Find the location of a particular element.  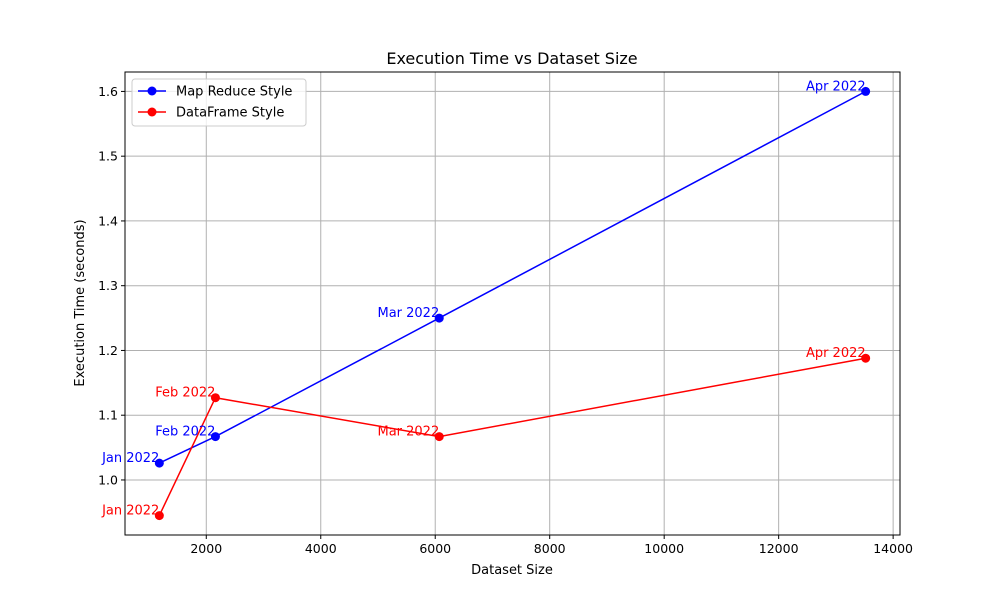

x-tick-label: 10000 is located at coordinates (664, 548).